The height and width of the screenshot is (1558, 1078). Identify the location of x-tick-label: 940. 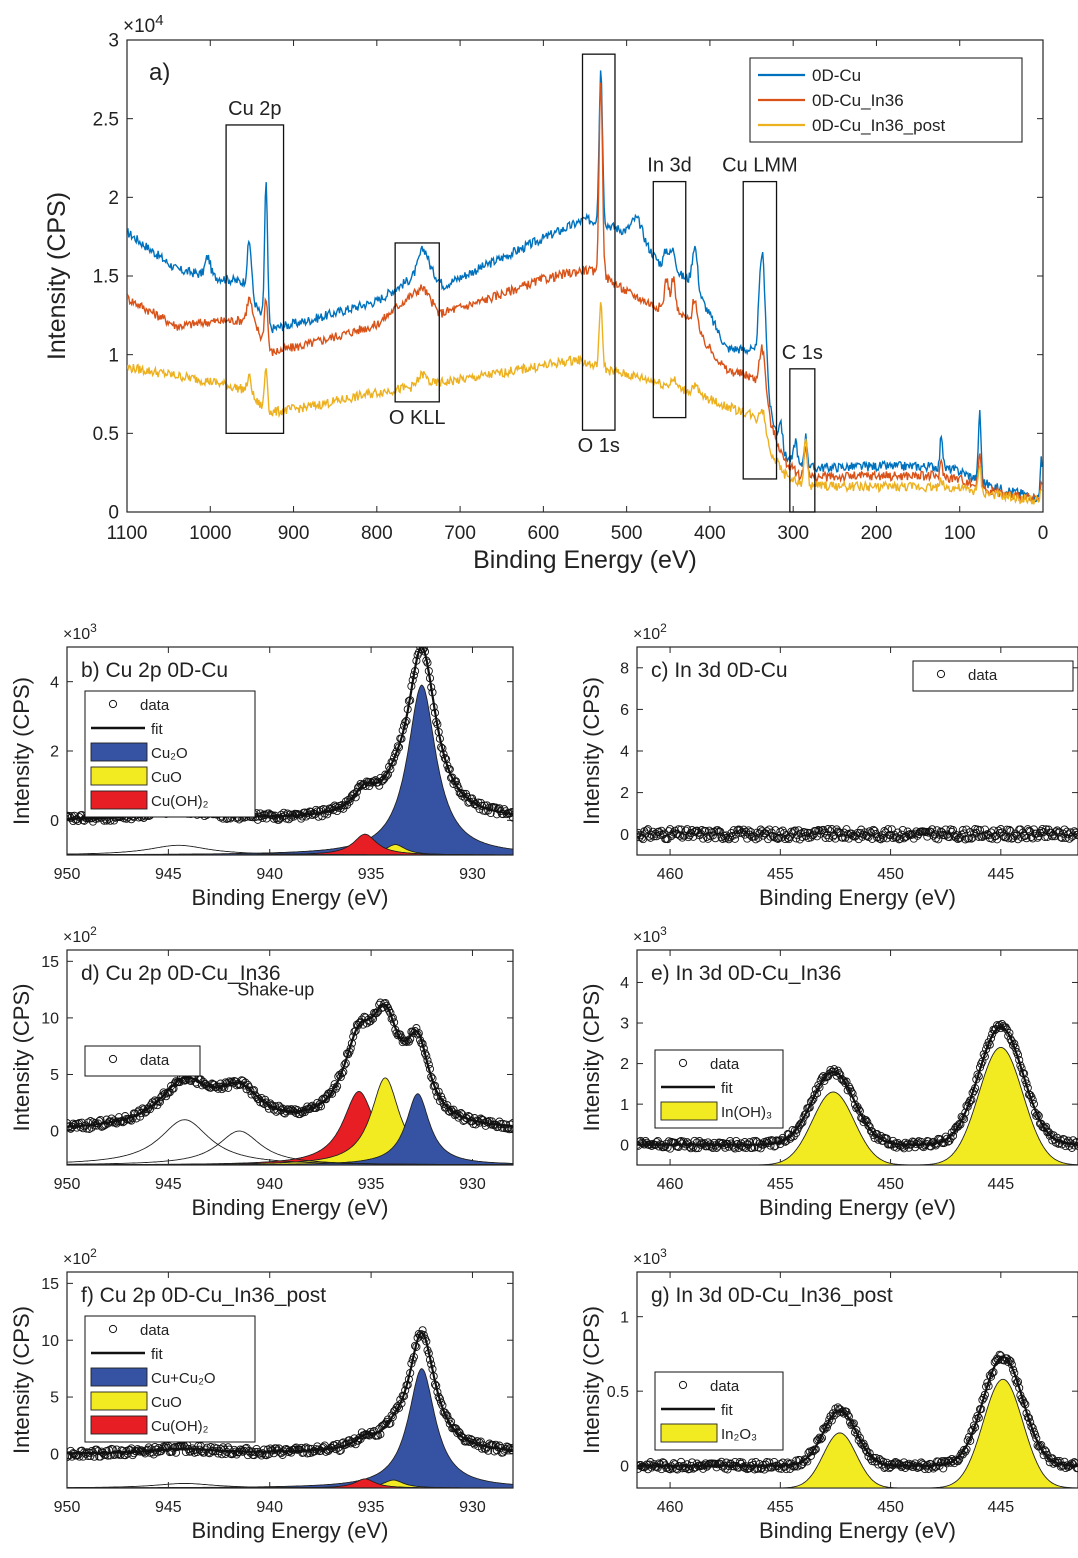
(269, 874).